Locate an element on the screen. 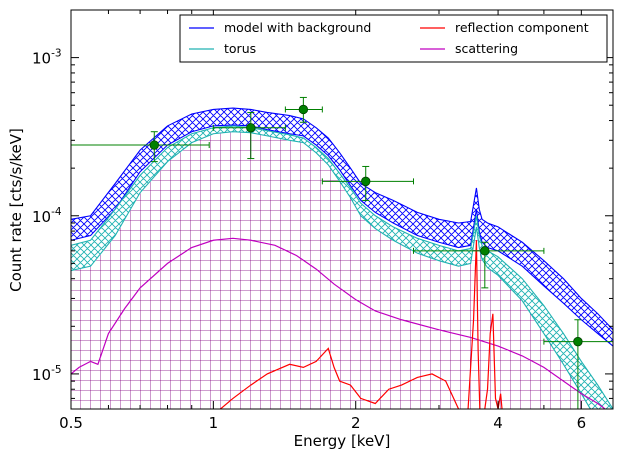 The width and height of the screenshot is (624, 459). legend-box is located at coordinates (393, 38).